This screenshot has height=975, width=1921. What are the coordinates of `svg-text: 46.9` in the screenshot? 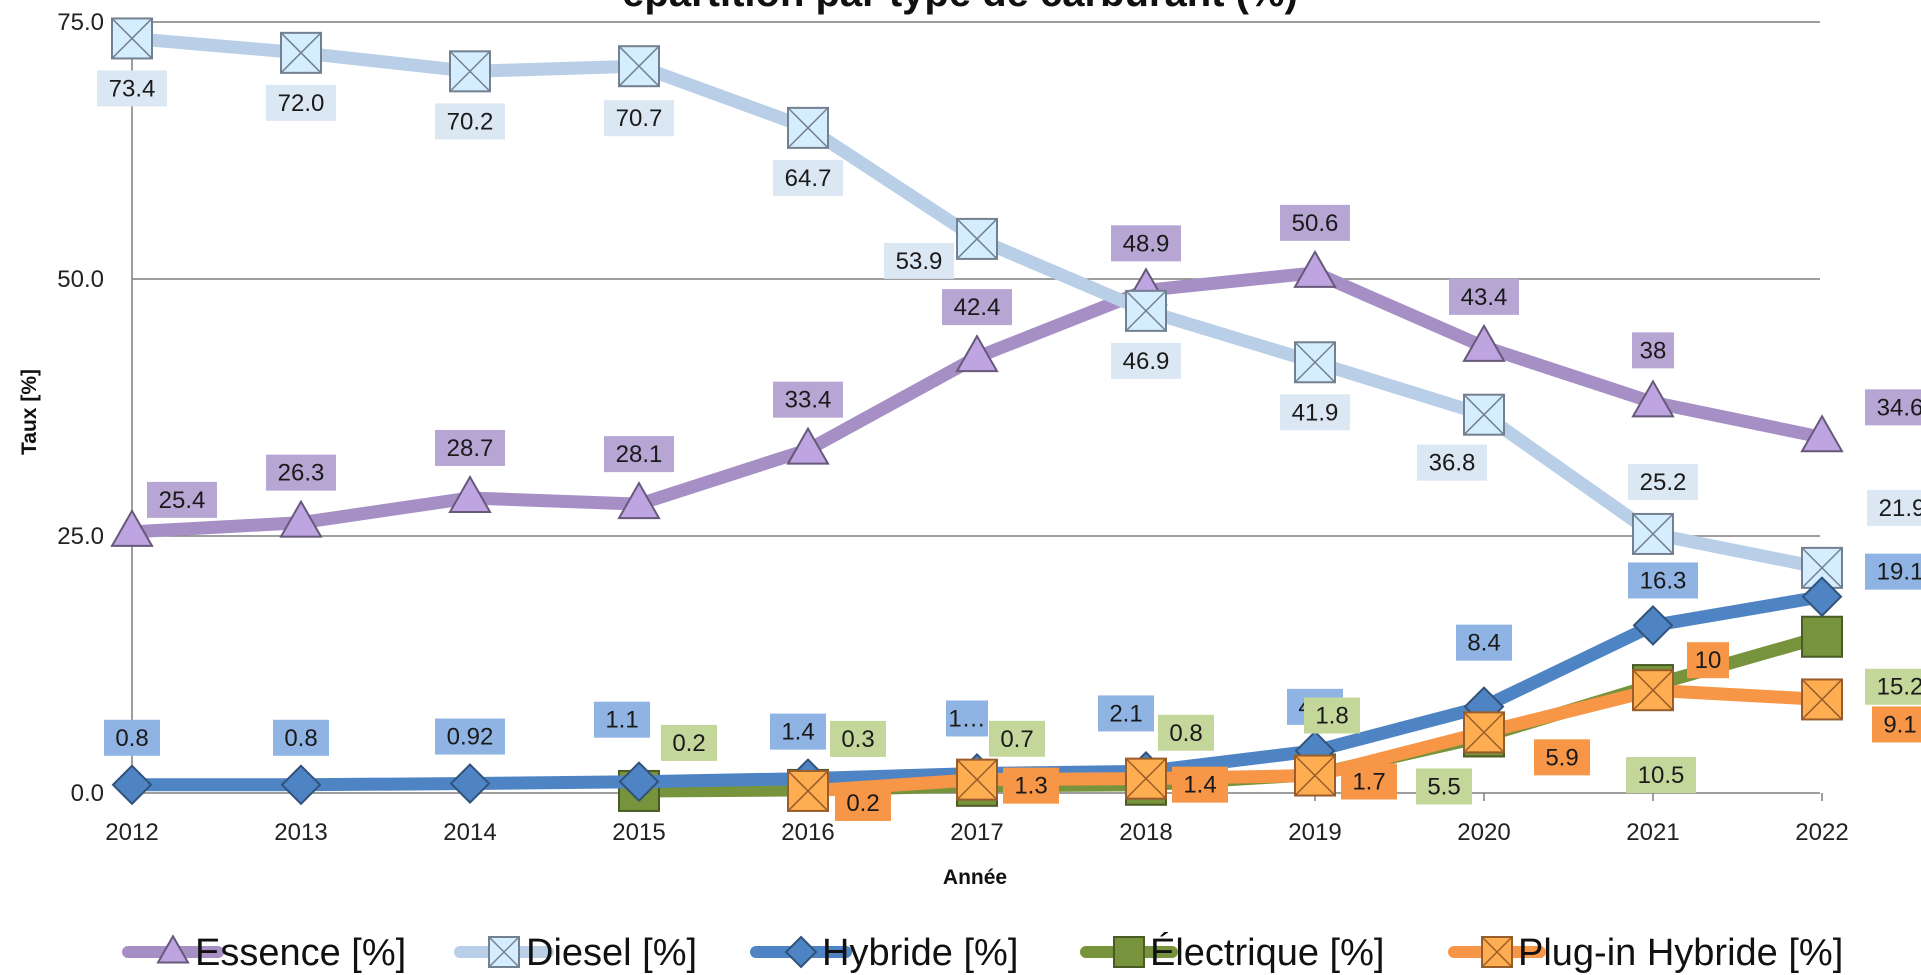 It's located at (1146, 361).